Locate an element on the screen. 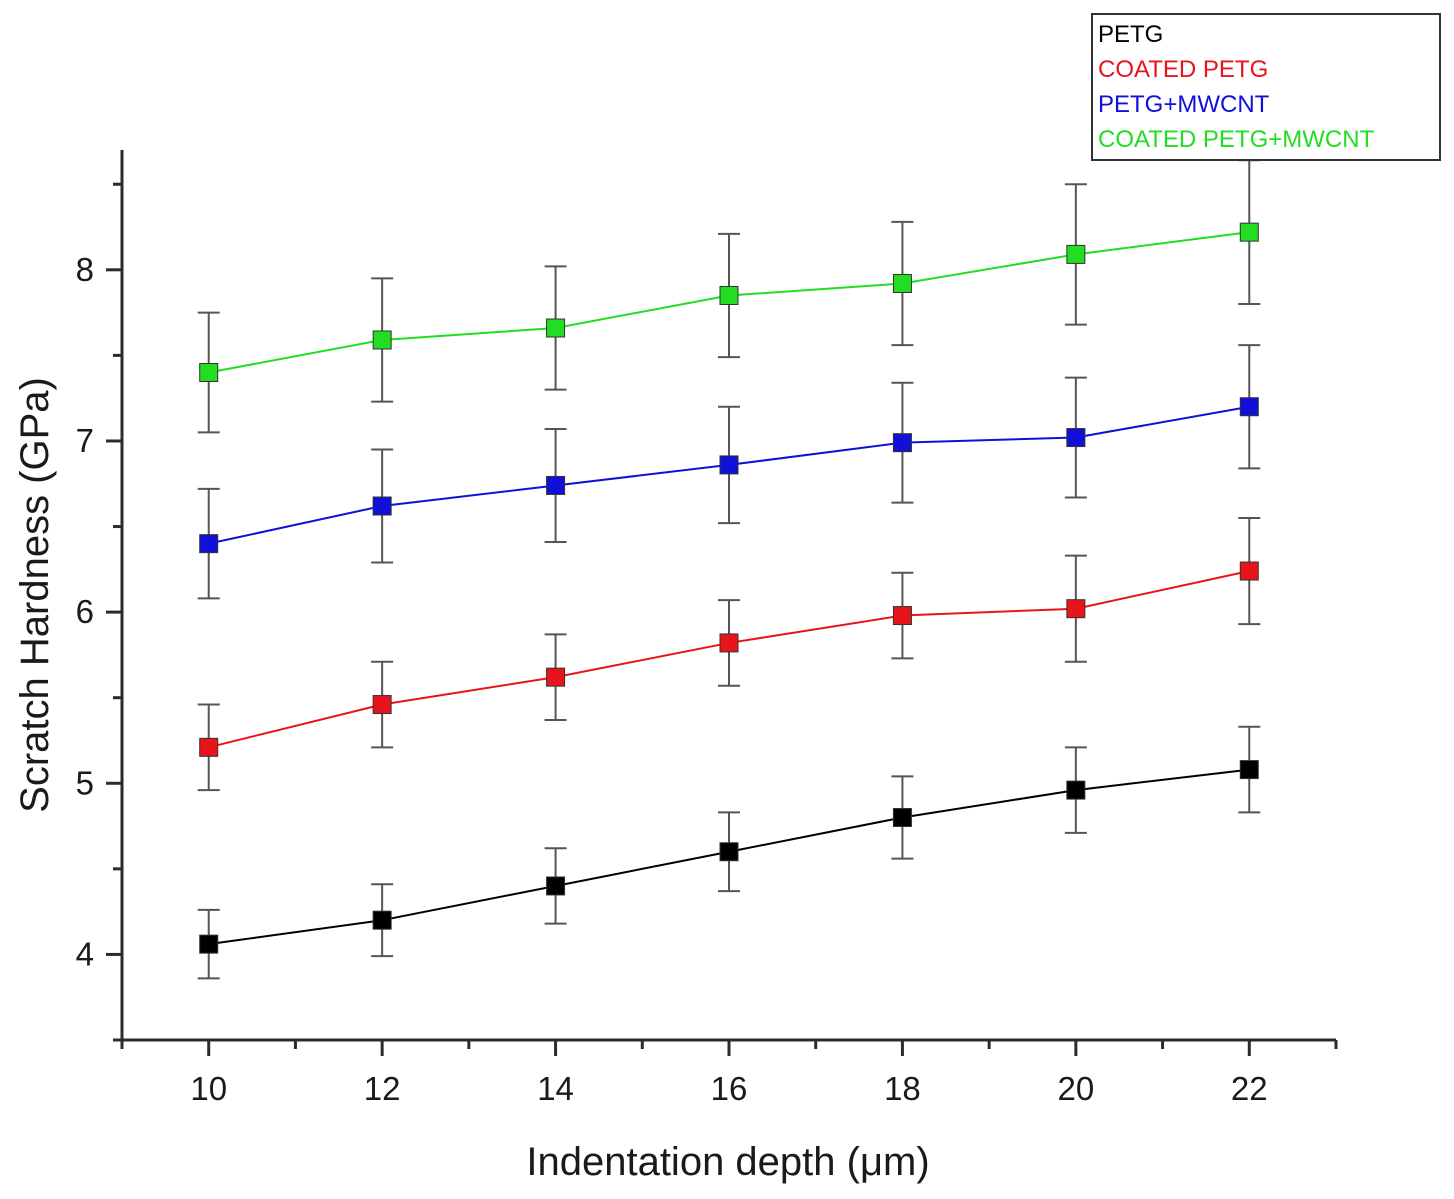 The image size is (1454, 1199). legend-box is located at coordinates (1266, 87).